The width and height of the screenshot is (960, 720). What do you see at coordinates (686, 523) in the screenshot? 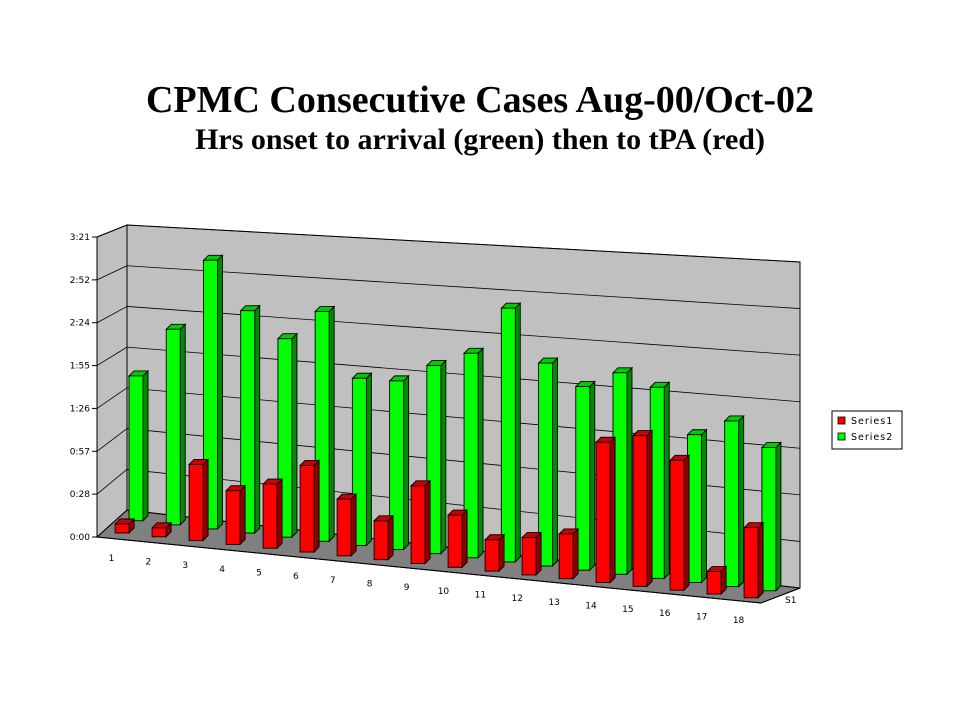
I see `bar-series1-16-side` at bounding box center [686, 523].